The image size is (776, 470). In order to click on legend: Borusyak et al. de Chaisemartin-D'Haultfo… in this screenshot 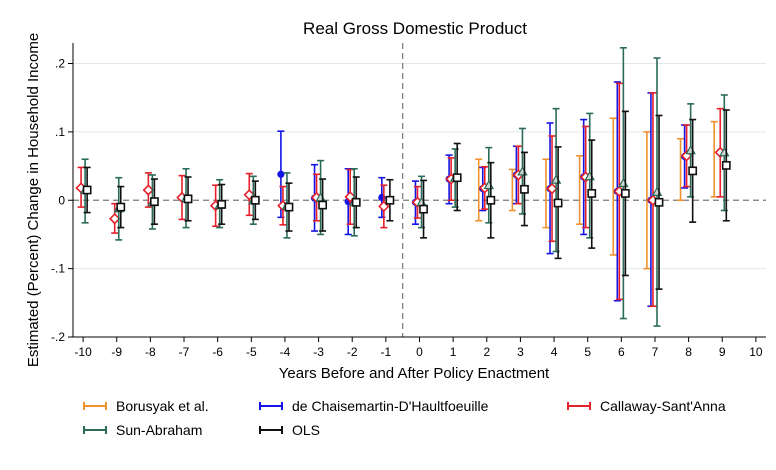, I will do `click(404, 418)`.